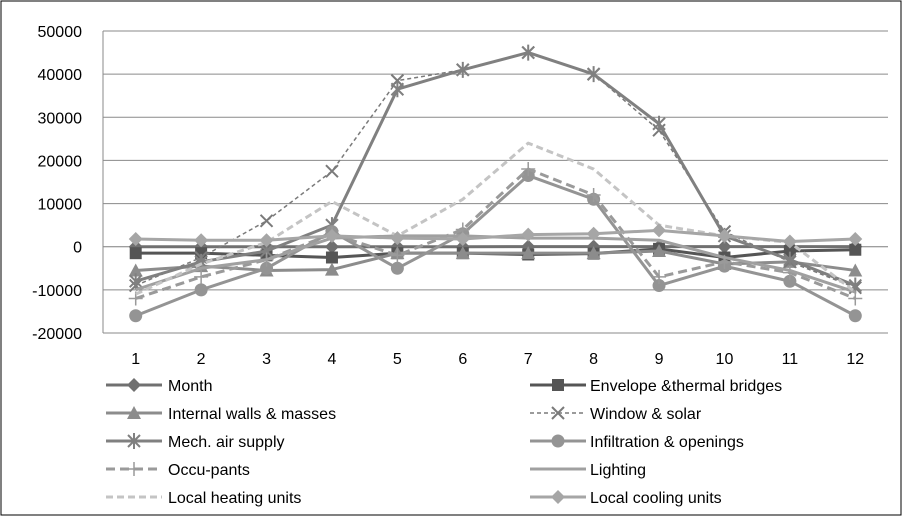 The image size is (902, 516). Describe the element at coordinates (656, 498) in the screenshot. I see `legend-label: Local cooling units` at that location.